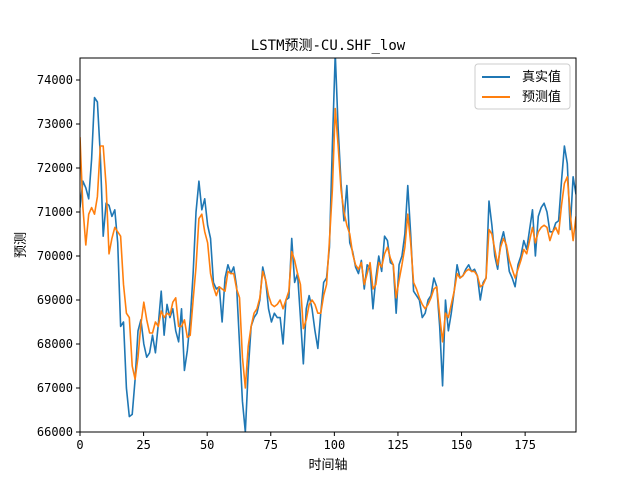 The image size is (640, 480). I want to click on x-tick-label: 75, so click(271, 445).